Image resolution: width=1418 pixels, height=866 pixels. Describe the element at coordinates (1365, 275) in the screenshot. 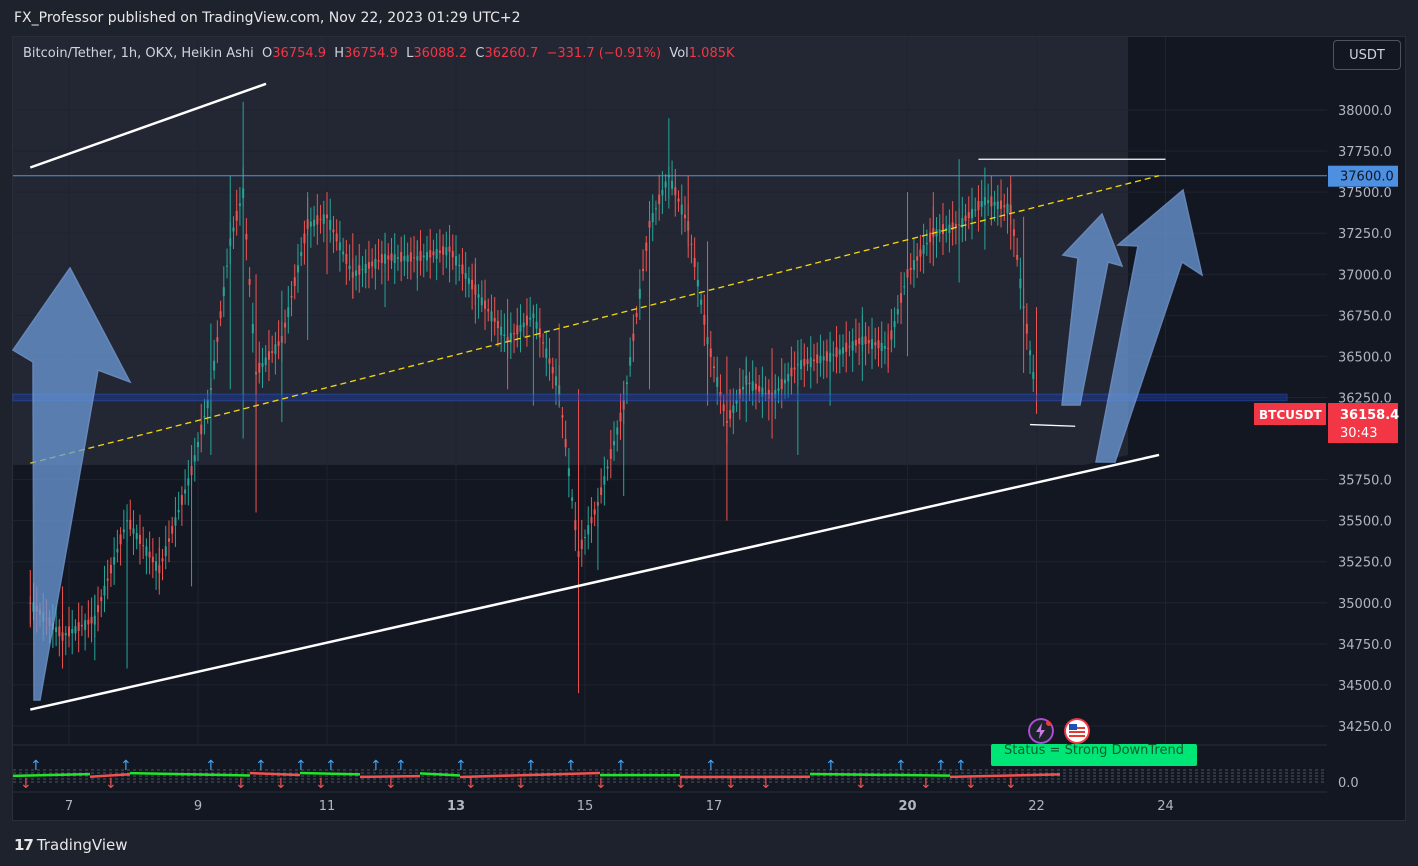

I see `price-tick-label: 37000.0` at that location.